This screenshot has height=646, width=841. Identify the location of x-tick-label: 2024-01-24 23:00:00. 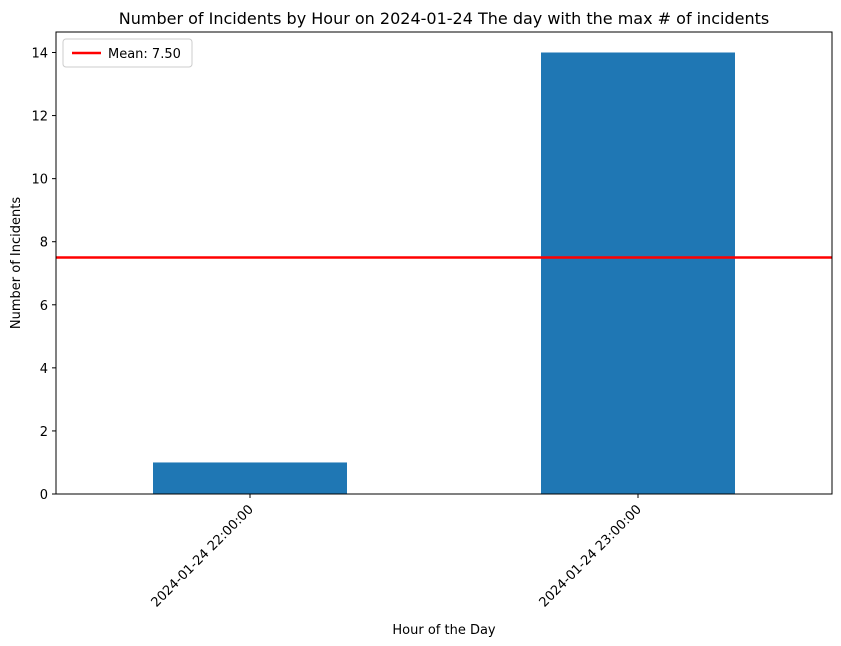
(591, 556).